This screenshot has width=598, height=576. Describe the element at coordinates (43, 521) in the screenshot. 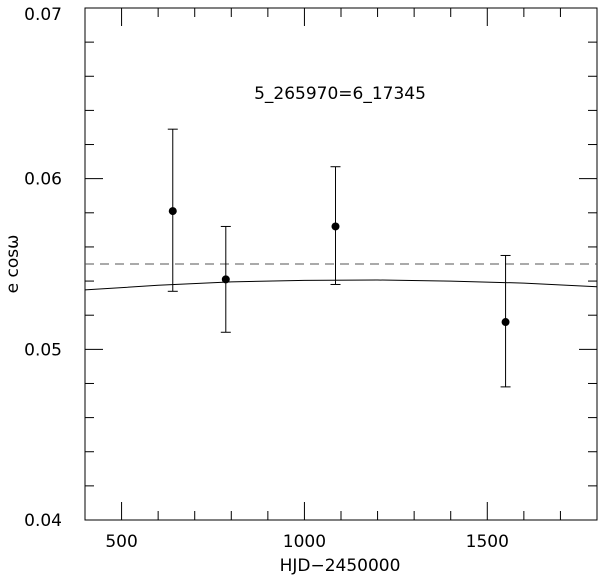

I see `y-tick-label: 0.04` at that location.